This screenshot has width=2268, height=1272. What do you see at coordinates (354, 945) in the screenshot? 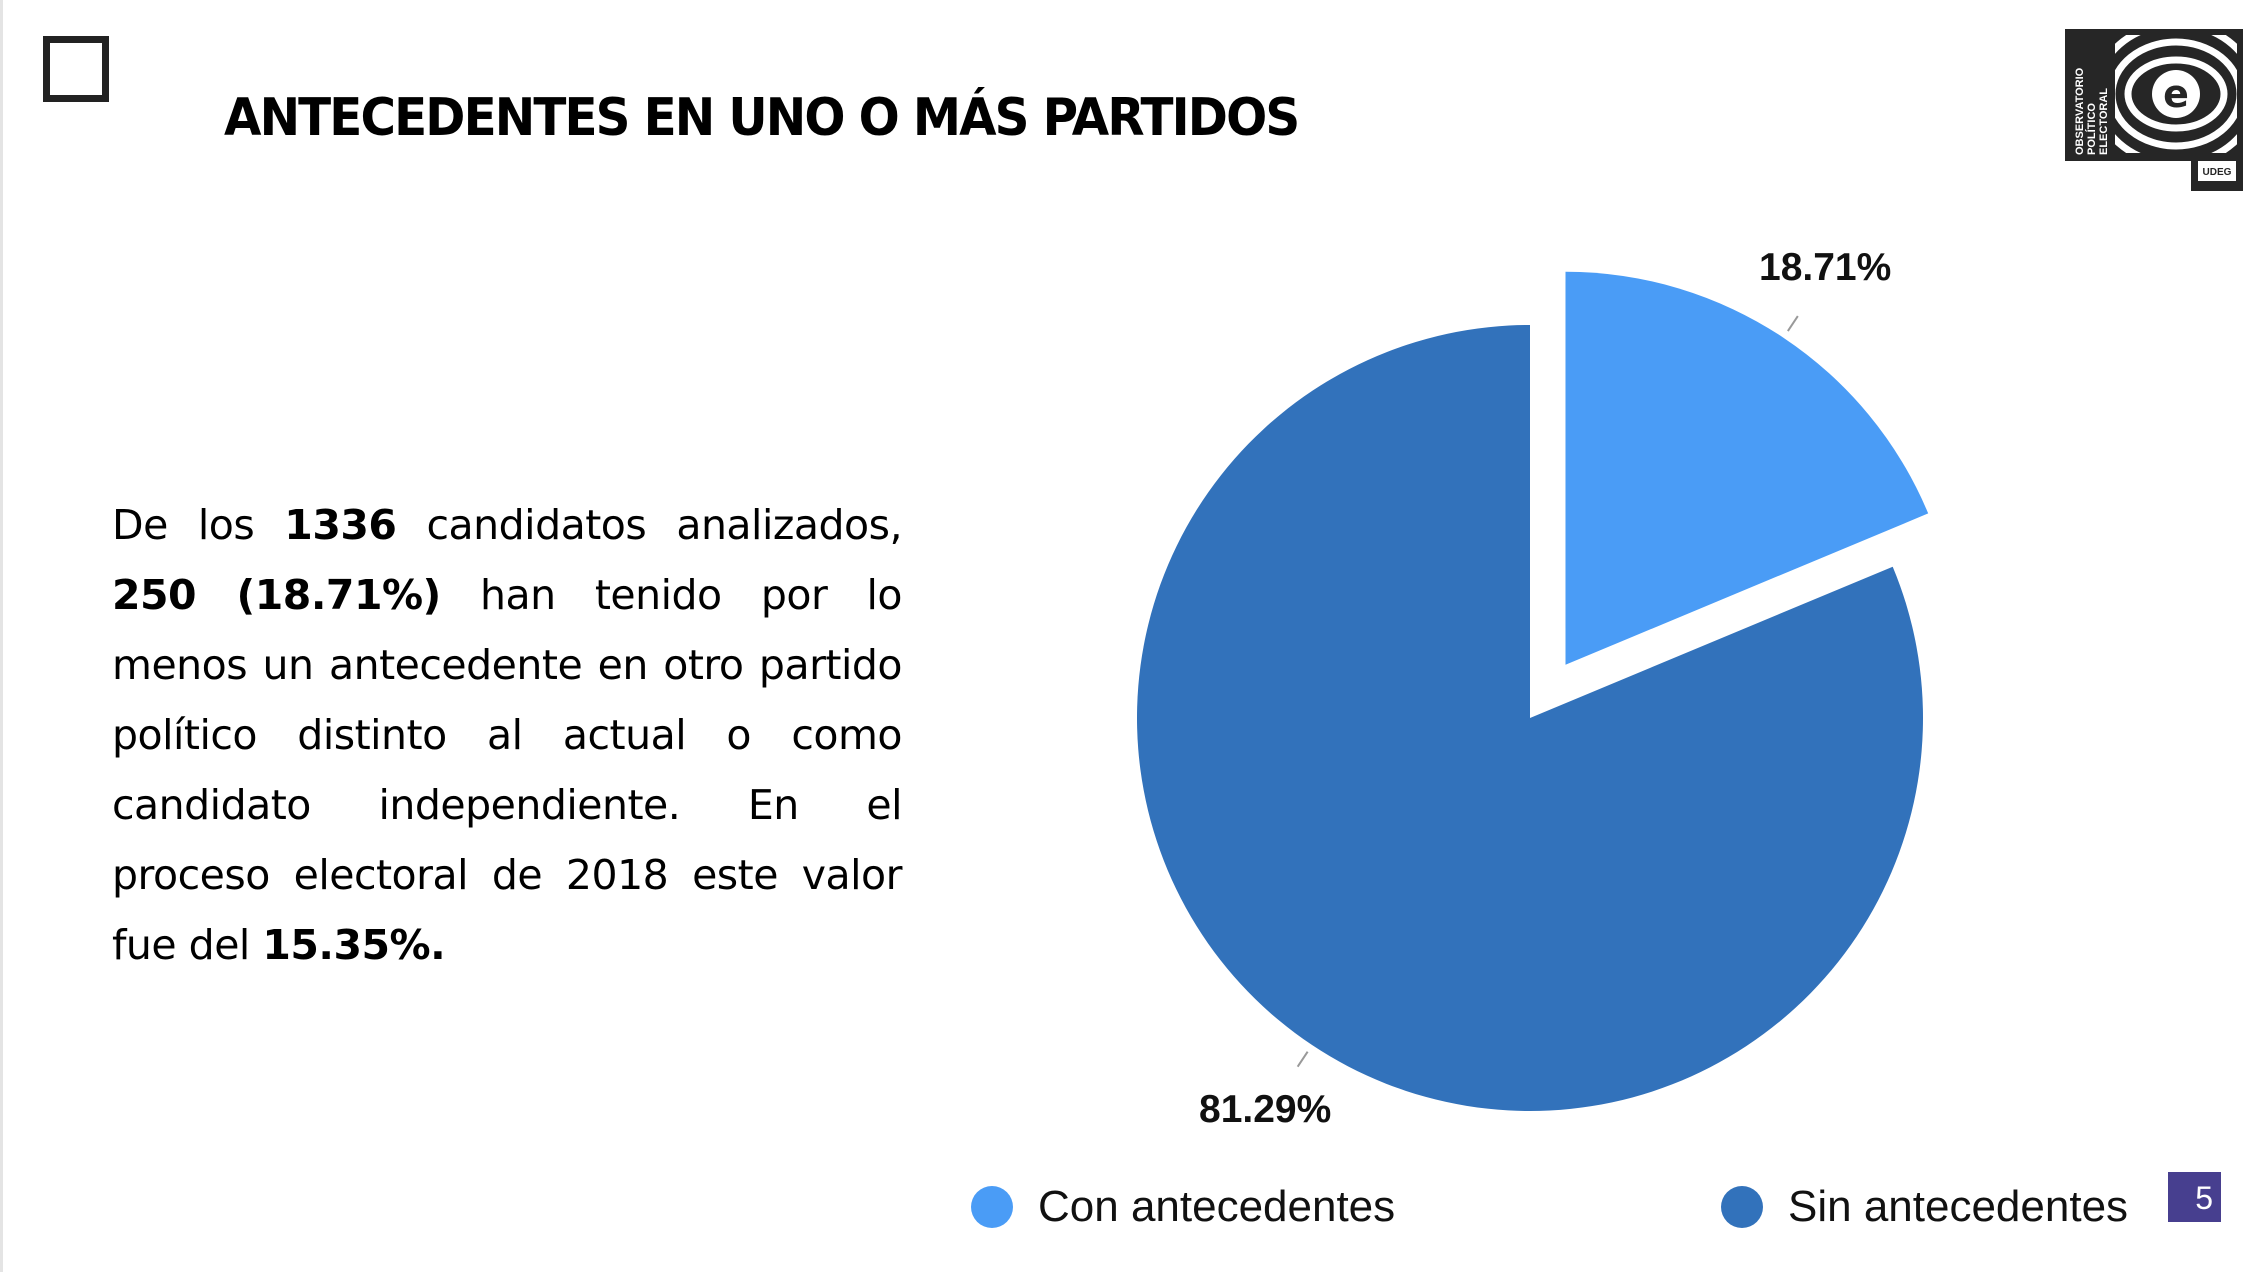
I see `para-seg-bold: 15.35%.` at bounding box center [354, 945].